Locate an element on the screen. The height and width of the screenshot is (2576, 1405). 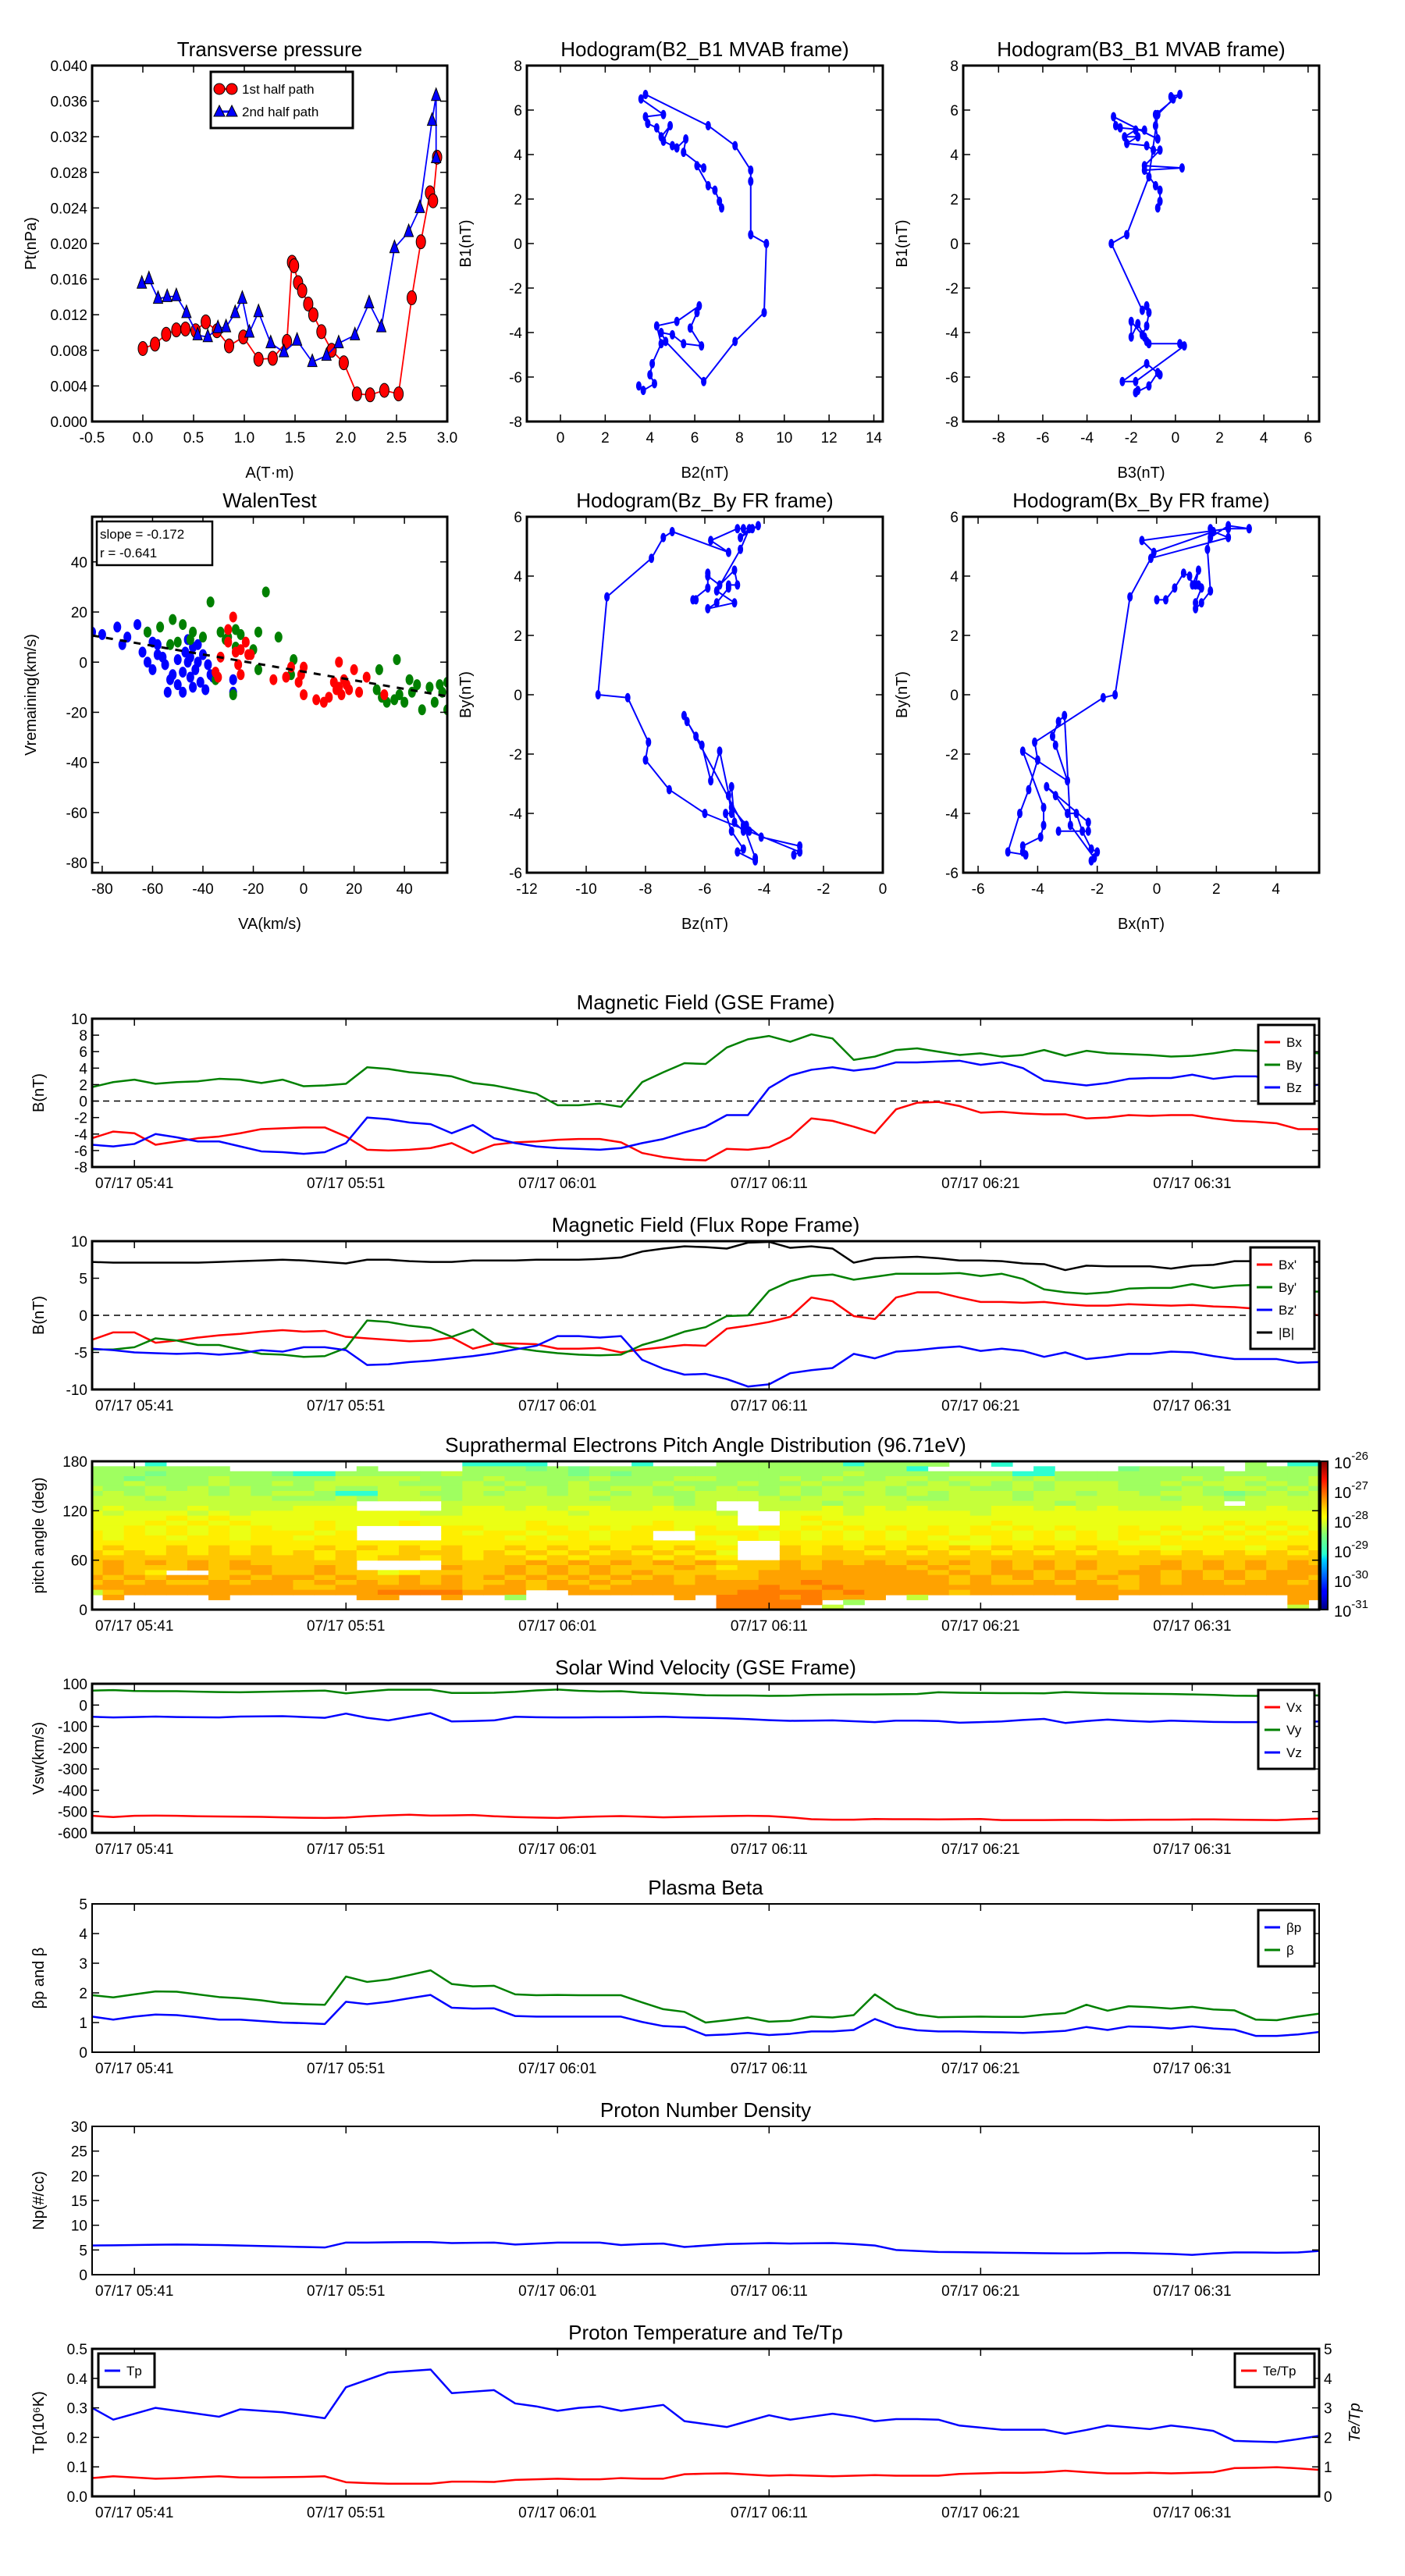
x-tick-label: 0 is located at coordinates (1157, 889).